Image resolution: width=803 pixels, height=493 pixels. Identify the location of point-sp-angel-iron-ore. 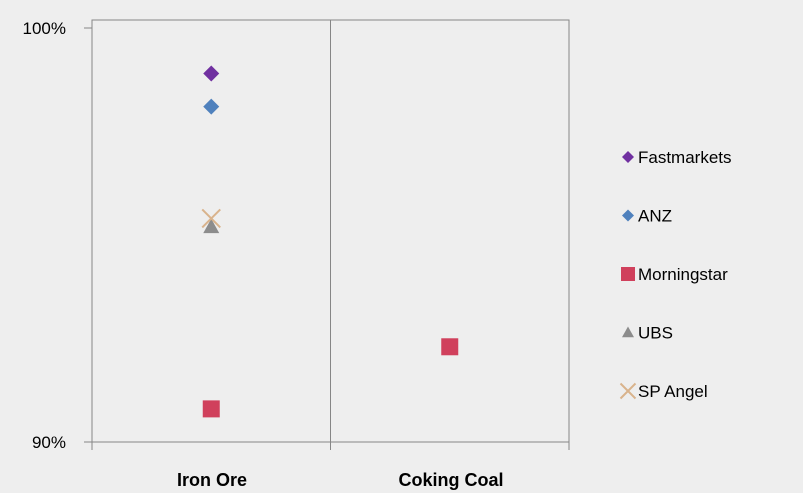
(211, 218).